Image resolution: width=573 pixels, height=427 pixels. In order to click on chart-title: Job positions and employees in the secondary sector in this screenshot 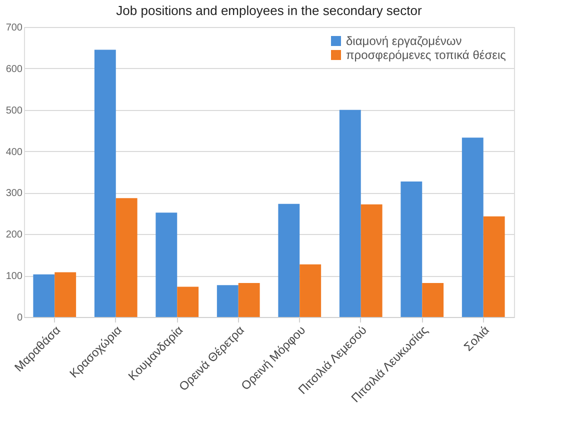, I will do `click(269, 10)`.